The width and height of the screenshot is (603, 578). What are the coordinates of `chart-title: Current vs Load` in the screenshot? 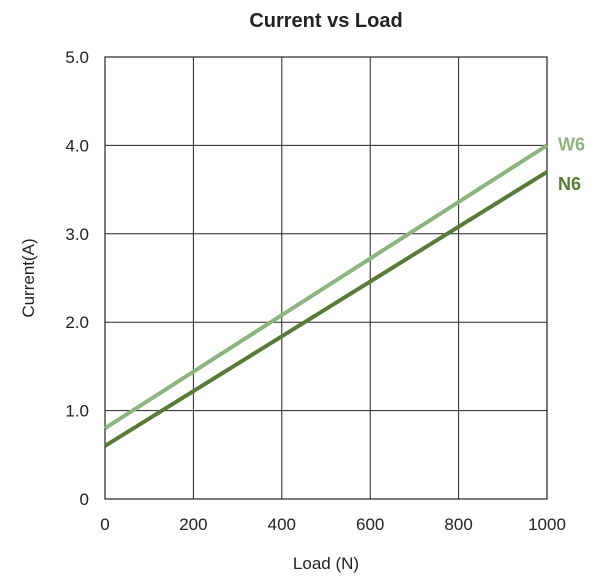 It's located at (325, 21).